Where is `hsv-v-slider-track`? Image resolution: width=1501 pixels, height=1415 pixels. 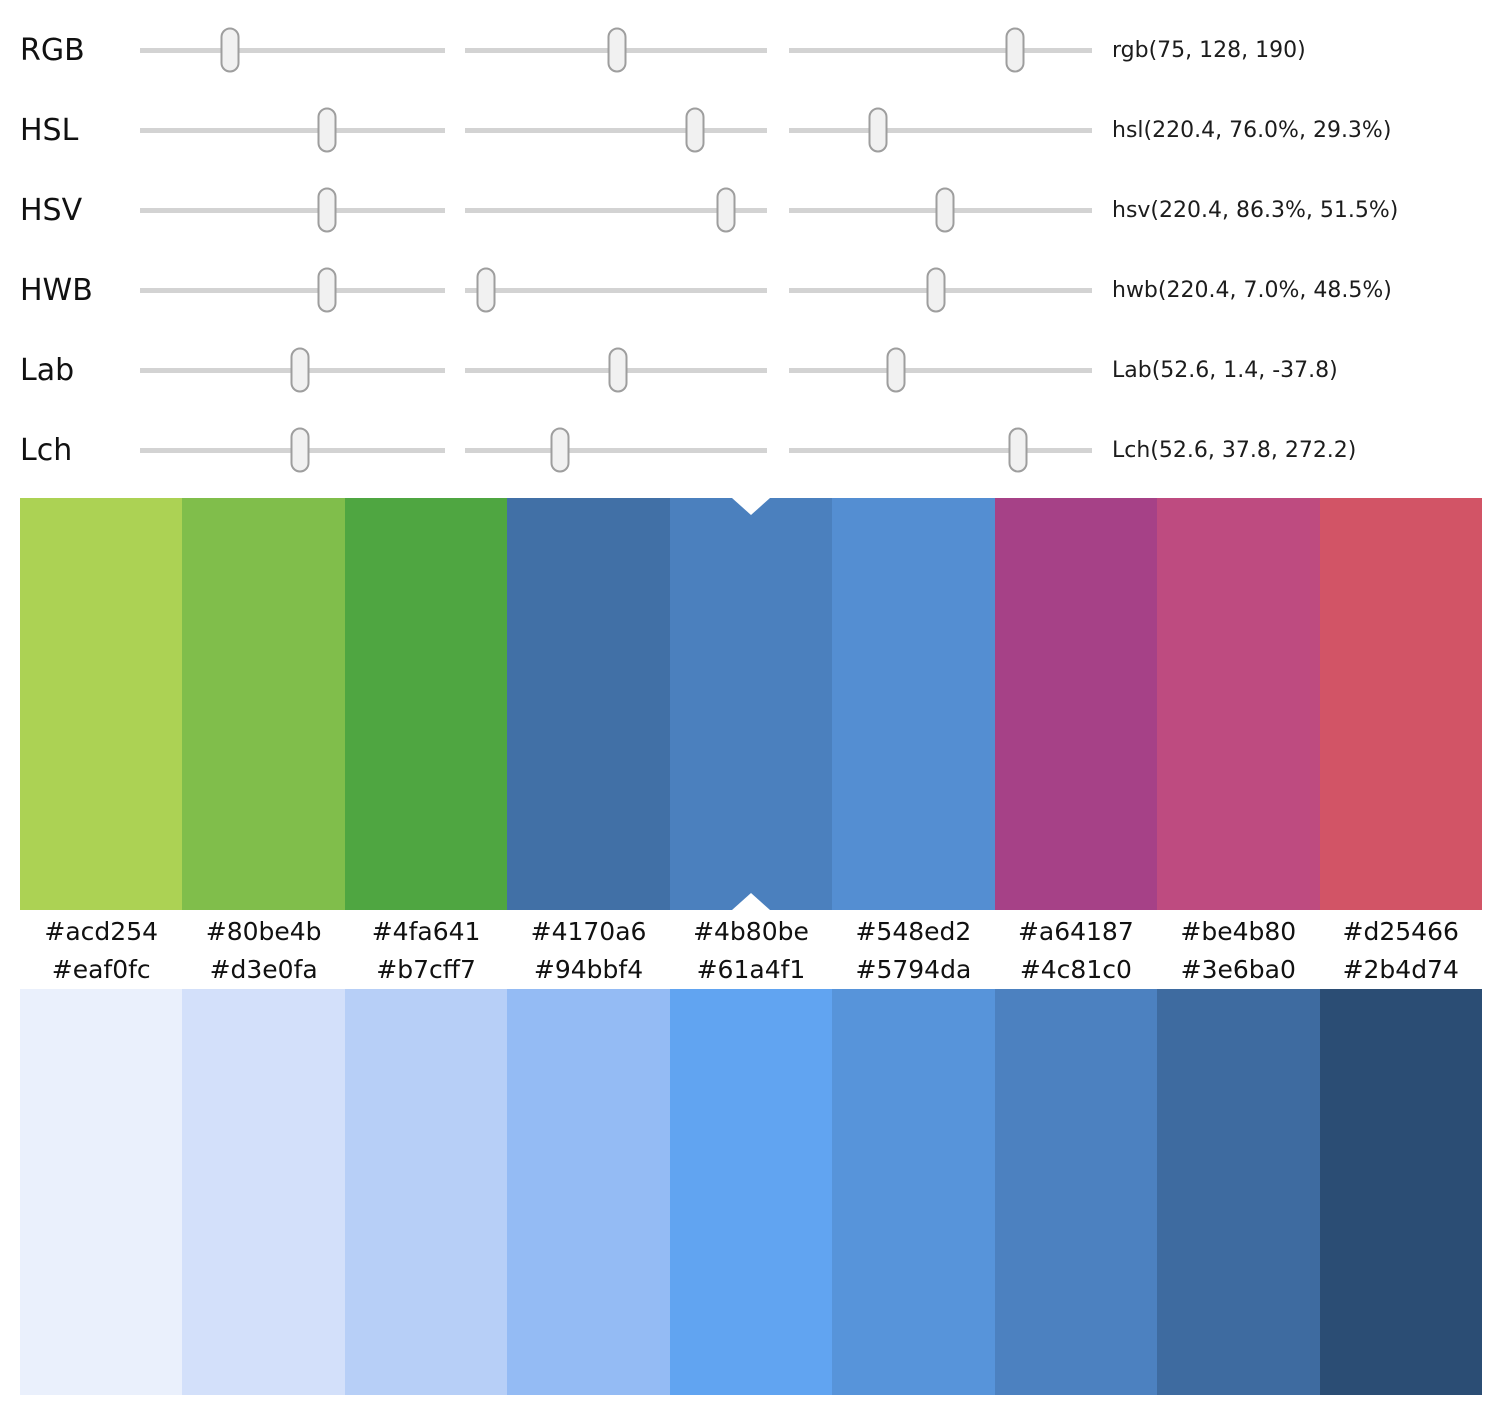 hsv-v-slider-track is located at coordinates (940, 210).